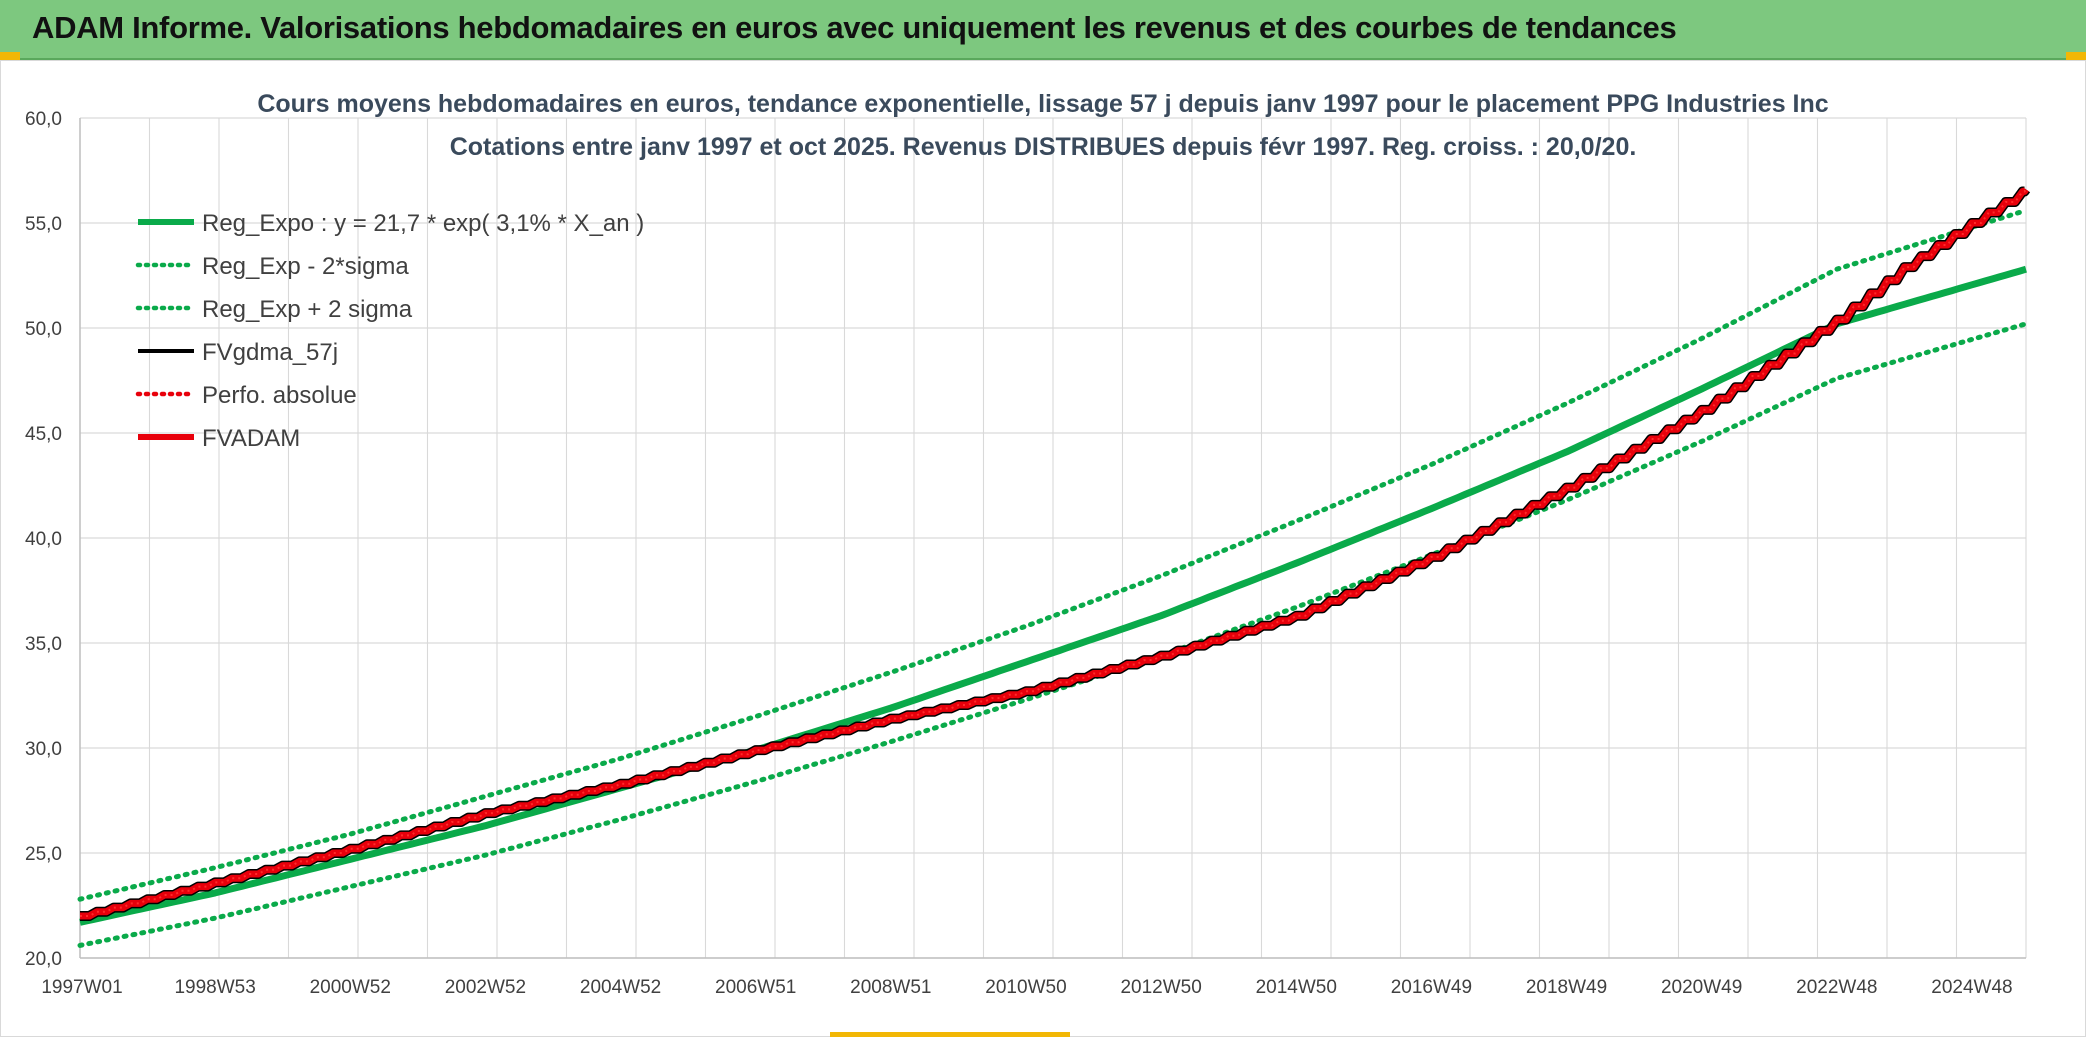  Describe the element at coordinates (251, 438) in the screenshot. I see `legend-label: FVADAM` at that location.